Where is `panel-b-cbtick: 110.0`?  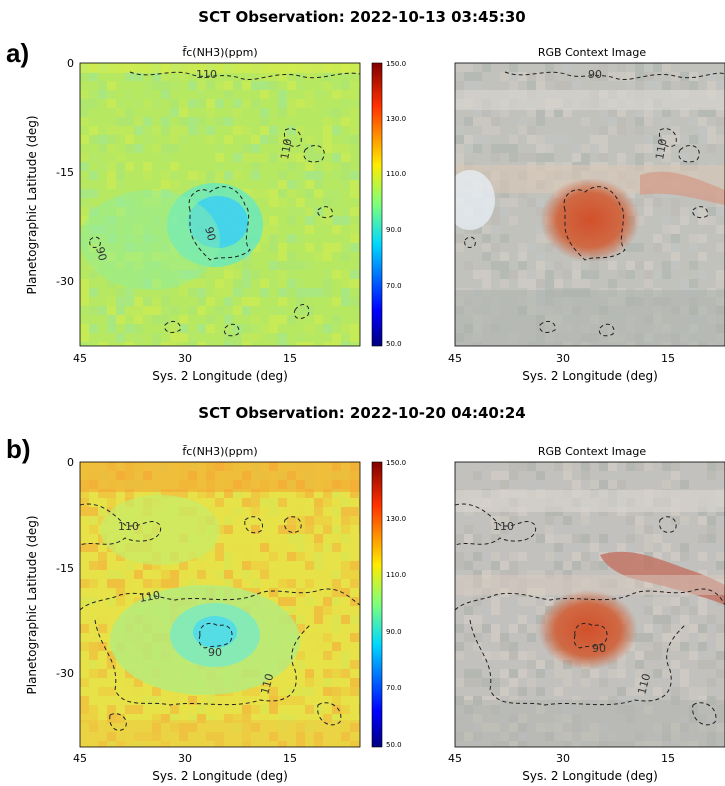 panel-b-cbtick: 110.0 is located at coordinates (396, 575).